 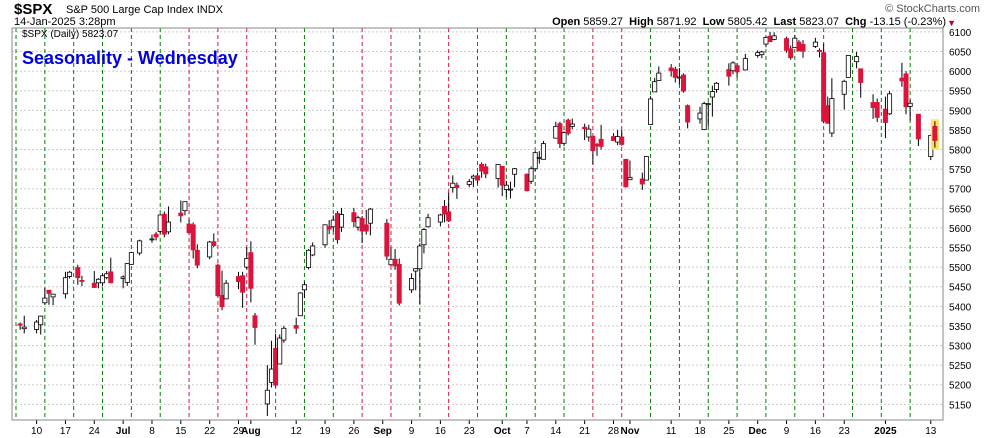 What do you see at coordinates (856, 22) in the screenshot?
I see `chg-label: Chg` at bounding box center [856, 22].